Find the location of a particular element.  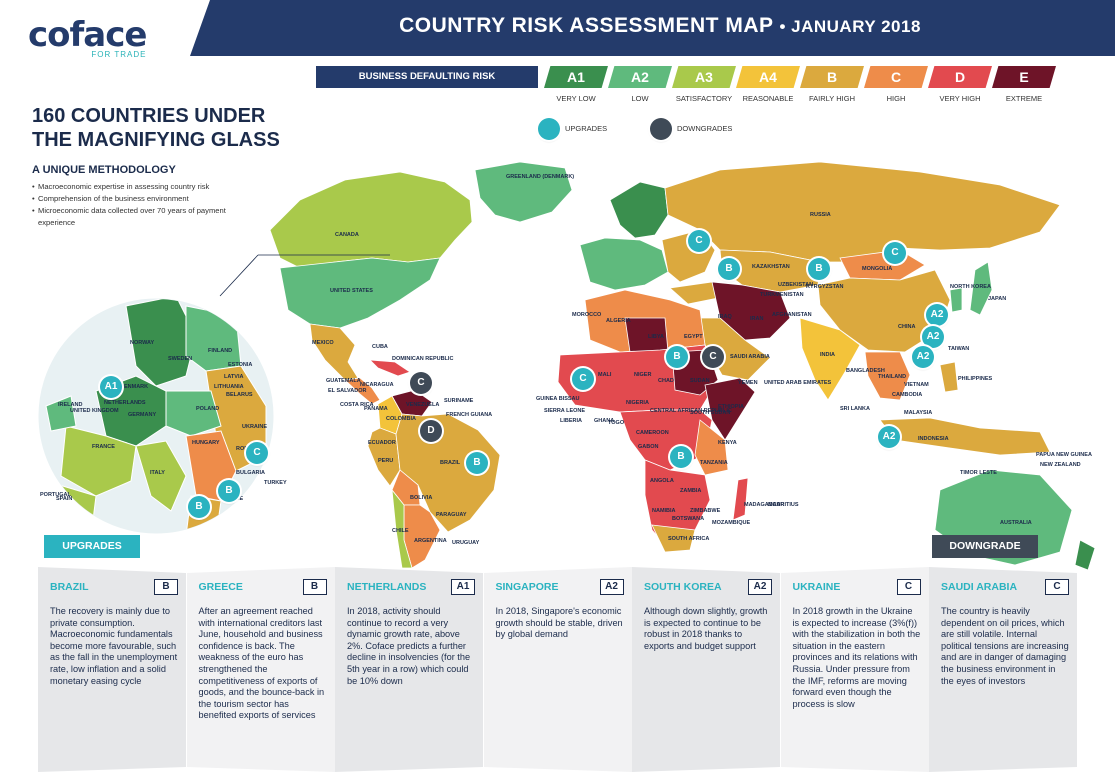

upgrades-tab: UPGRADES is located at coordinates (92, 546).